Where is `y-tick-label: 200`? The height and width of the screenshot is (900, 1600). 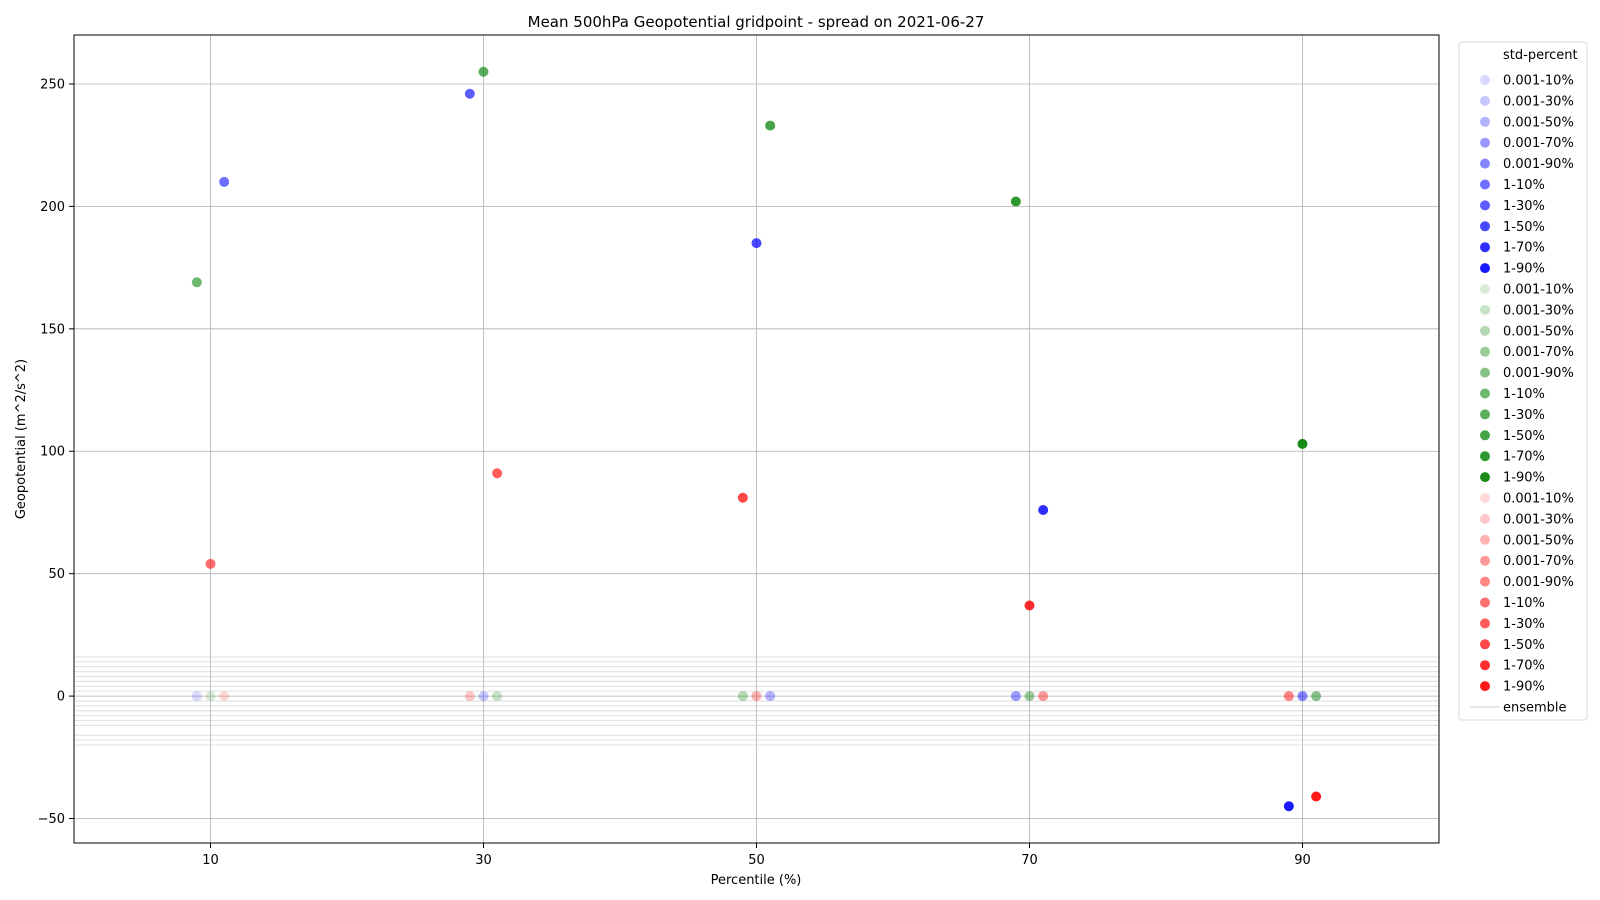 y-tick-label: 200 is located at coordinates (52, 207).